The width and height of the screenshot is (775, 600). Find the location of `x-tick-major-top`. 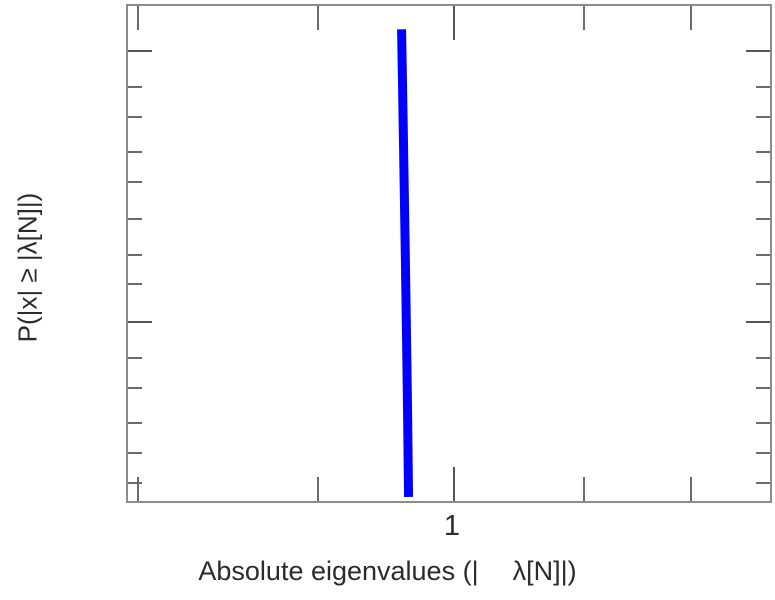

x-tick-major-top is located at coordinates (454, 23).